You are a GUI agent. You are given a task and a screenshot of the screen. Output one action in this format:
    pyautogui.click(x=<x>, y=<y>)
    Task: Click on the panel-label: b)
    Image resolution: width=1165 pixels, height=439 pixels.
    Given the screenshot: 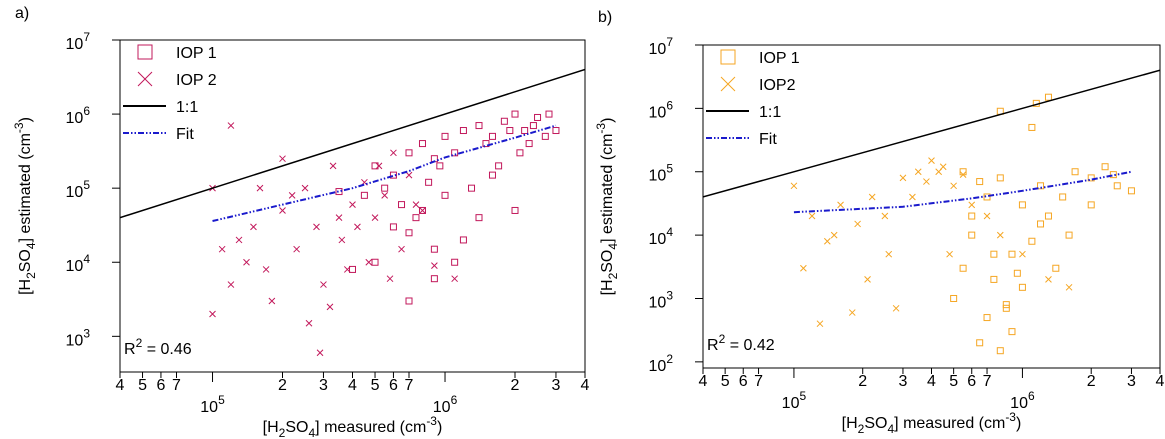 What is the action you would take?
    pyautogui.click(x=605, y=17)
    